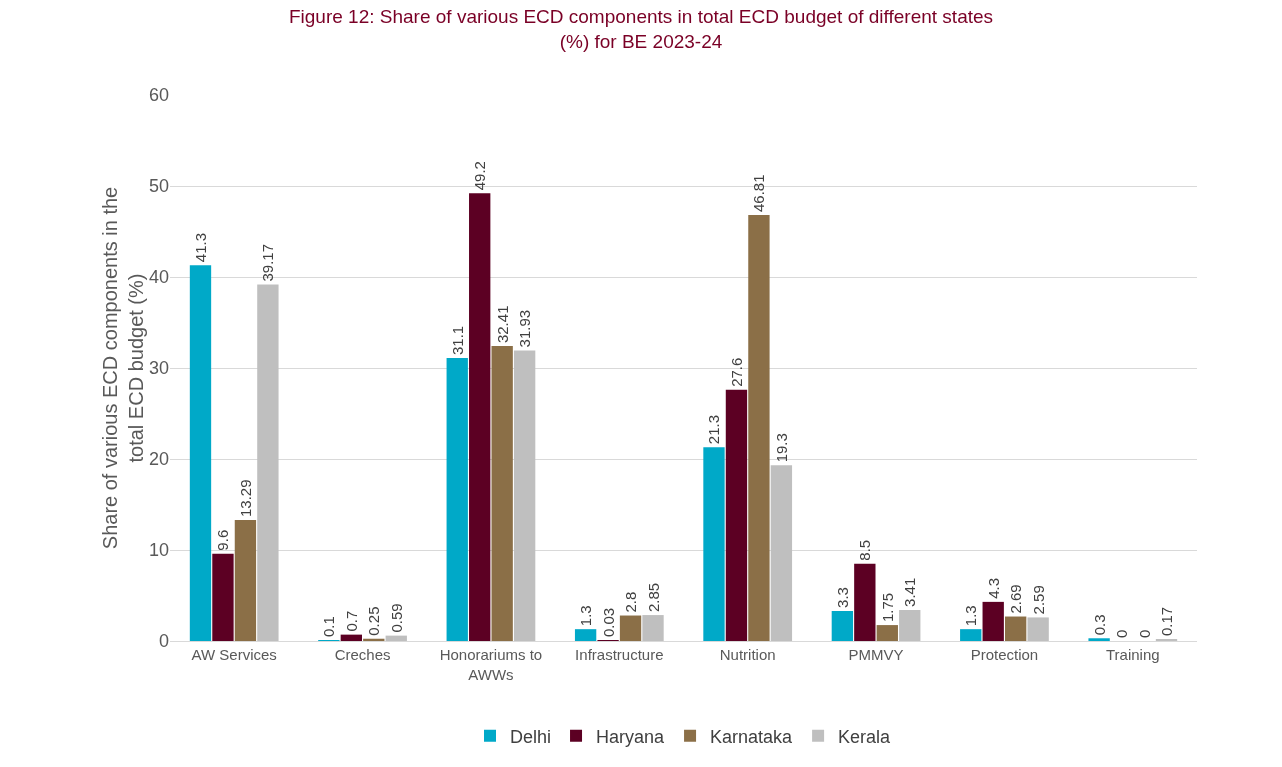 The height and width of the screenshot is (767, 1282). I want to click on y-tick-label: 50, so click(158, 186).